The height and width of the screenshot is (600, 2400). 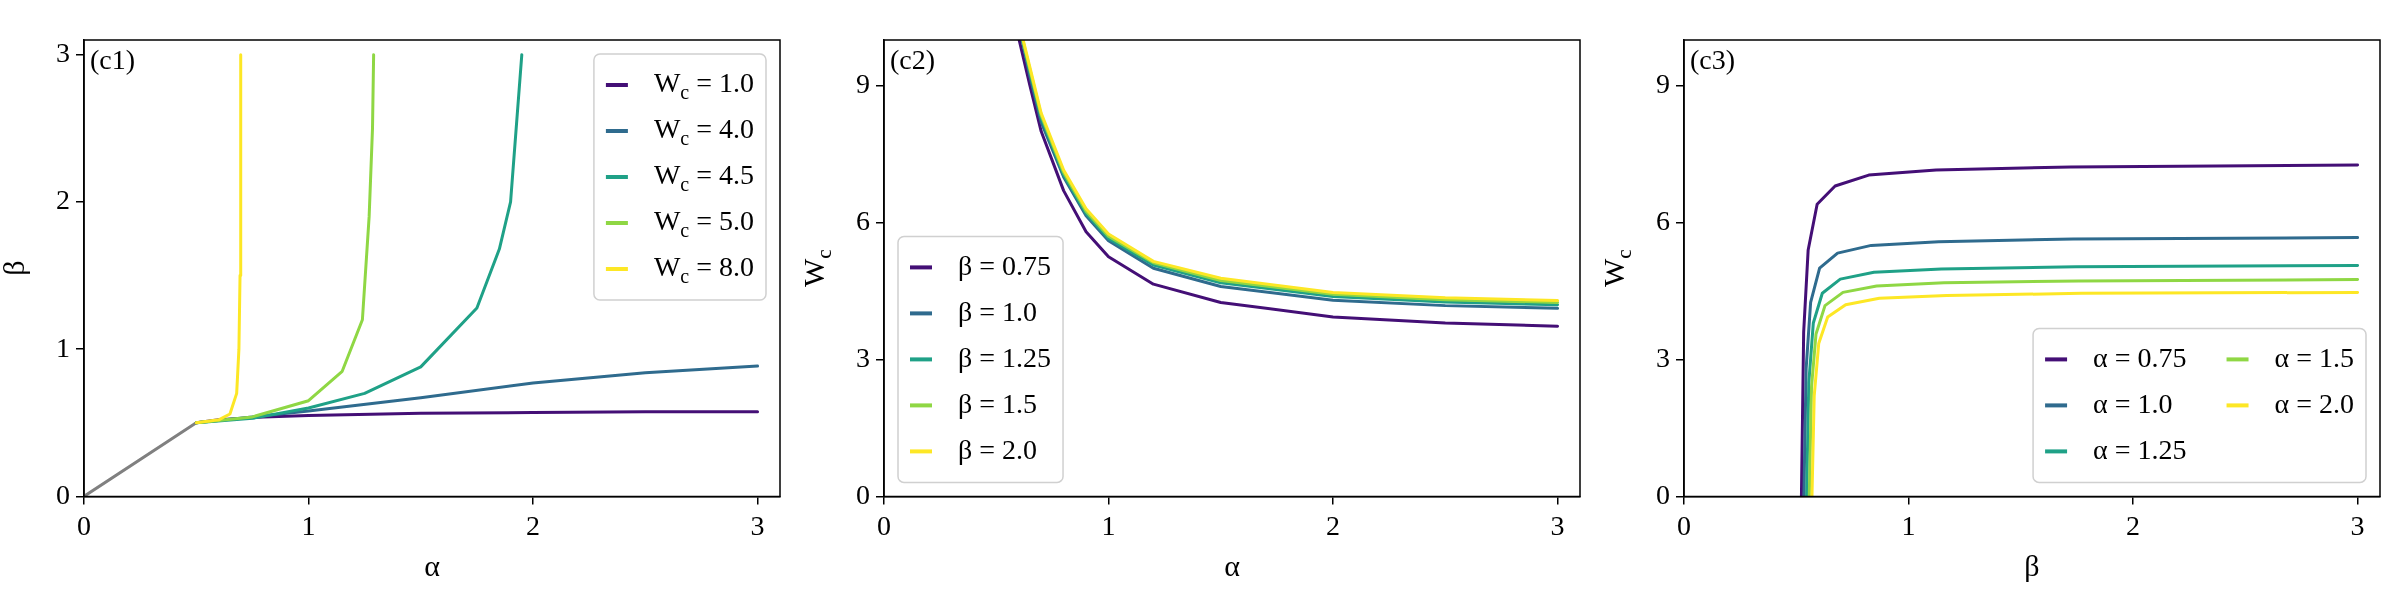 What do you see at coordinates (15, 268) in the screenshot?
I see `y-axis-title: β` at bounding box center [15, 268].